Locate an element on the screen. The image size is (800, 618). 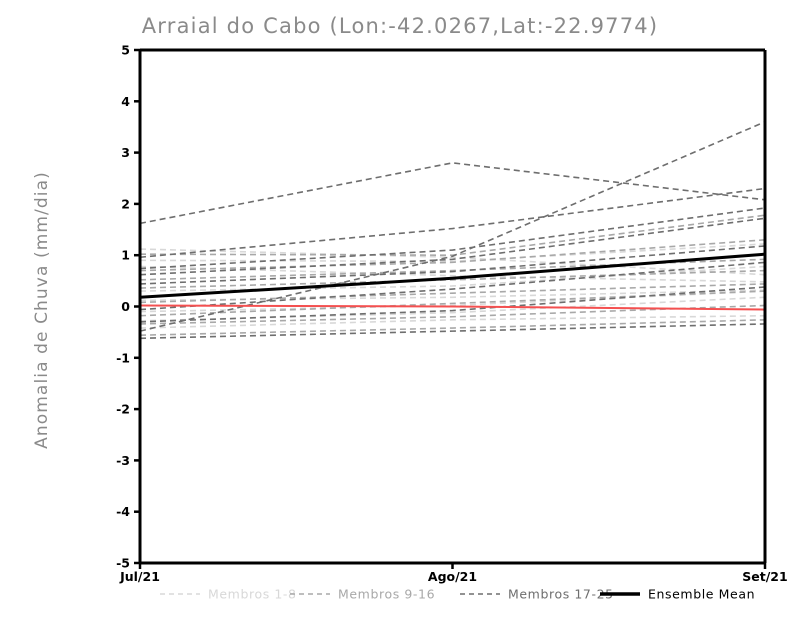
y-axis-ticks: 5 4 3 2 1 0 -1 -2 -3 -4 -5 is located at coordinates (128, 307).